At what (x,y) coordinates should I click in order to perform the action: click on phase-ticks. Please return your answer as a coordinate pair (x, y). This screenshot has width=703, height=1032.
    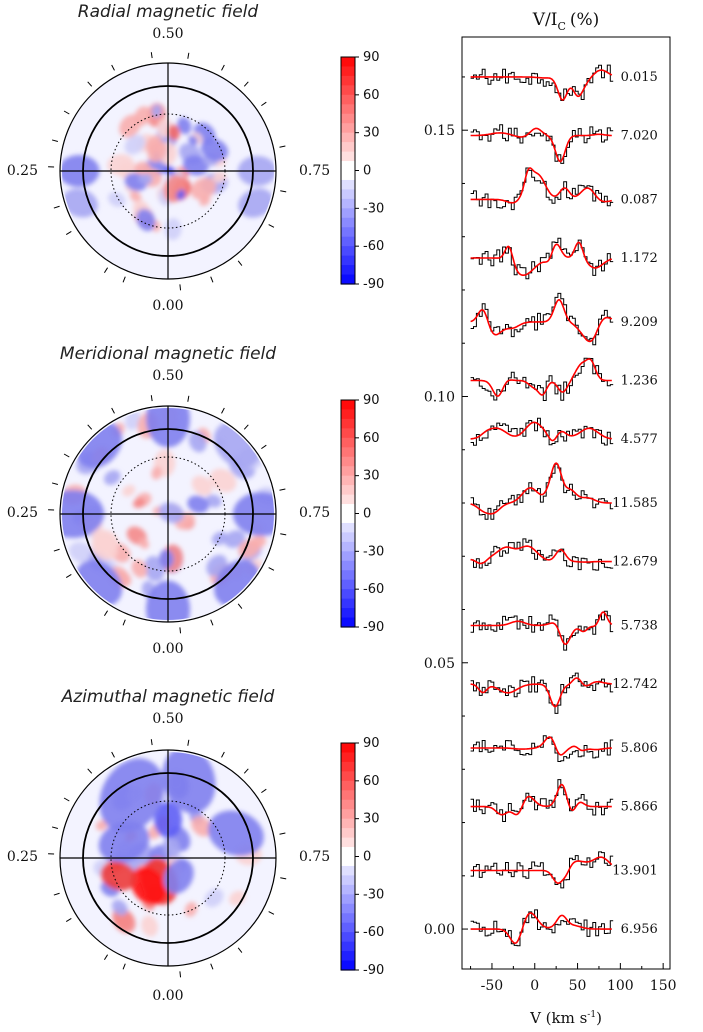
    Looking at the image, I should click on (167, 858).